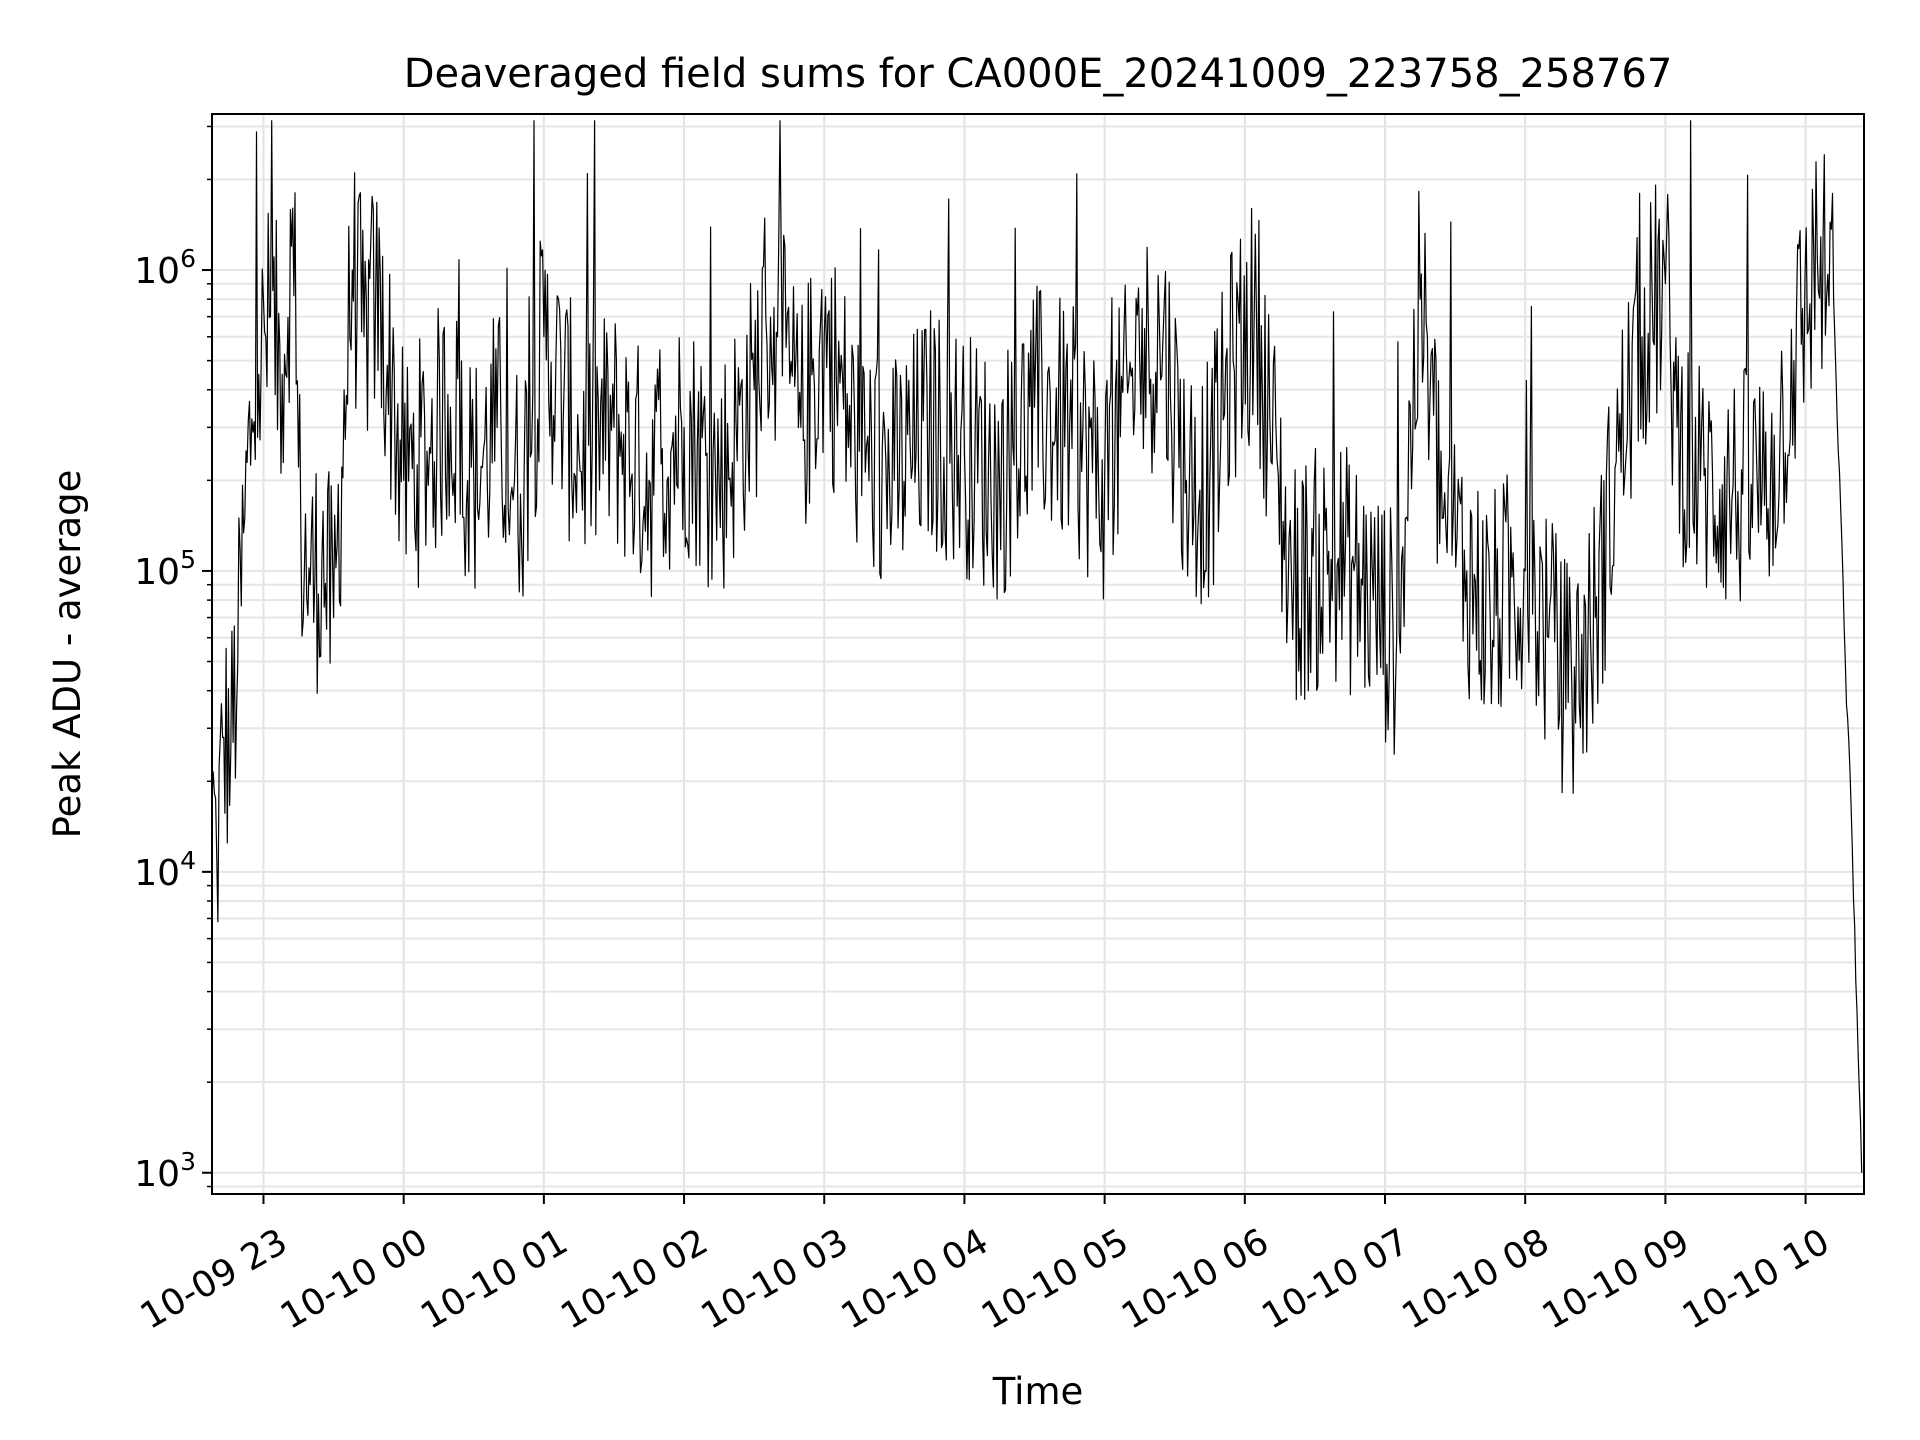 Image resolution: width=1920 pixels, height=1440 pixels. What do you see at coordinates (165, 1171) in the screenshot?
I see `y-tick-label: 10³` at bounding box center [165, 1171].